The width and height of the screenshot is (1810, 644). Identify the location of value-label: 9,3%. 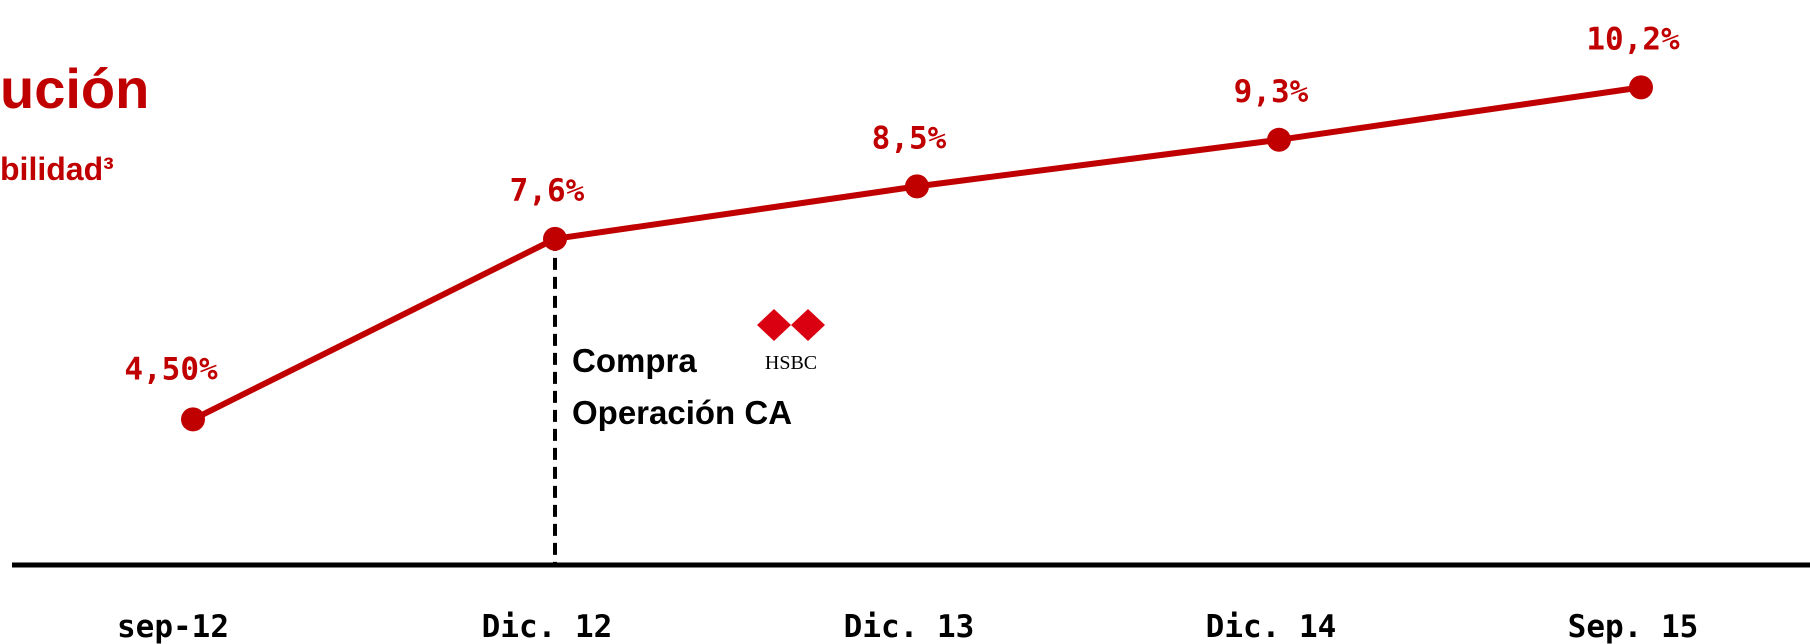
(1271, 92).